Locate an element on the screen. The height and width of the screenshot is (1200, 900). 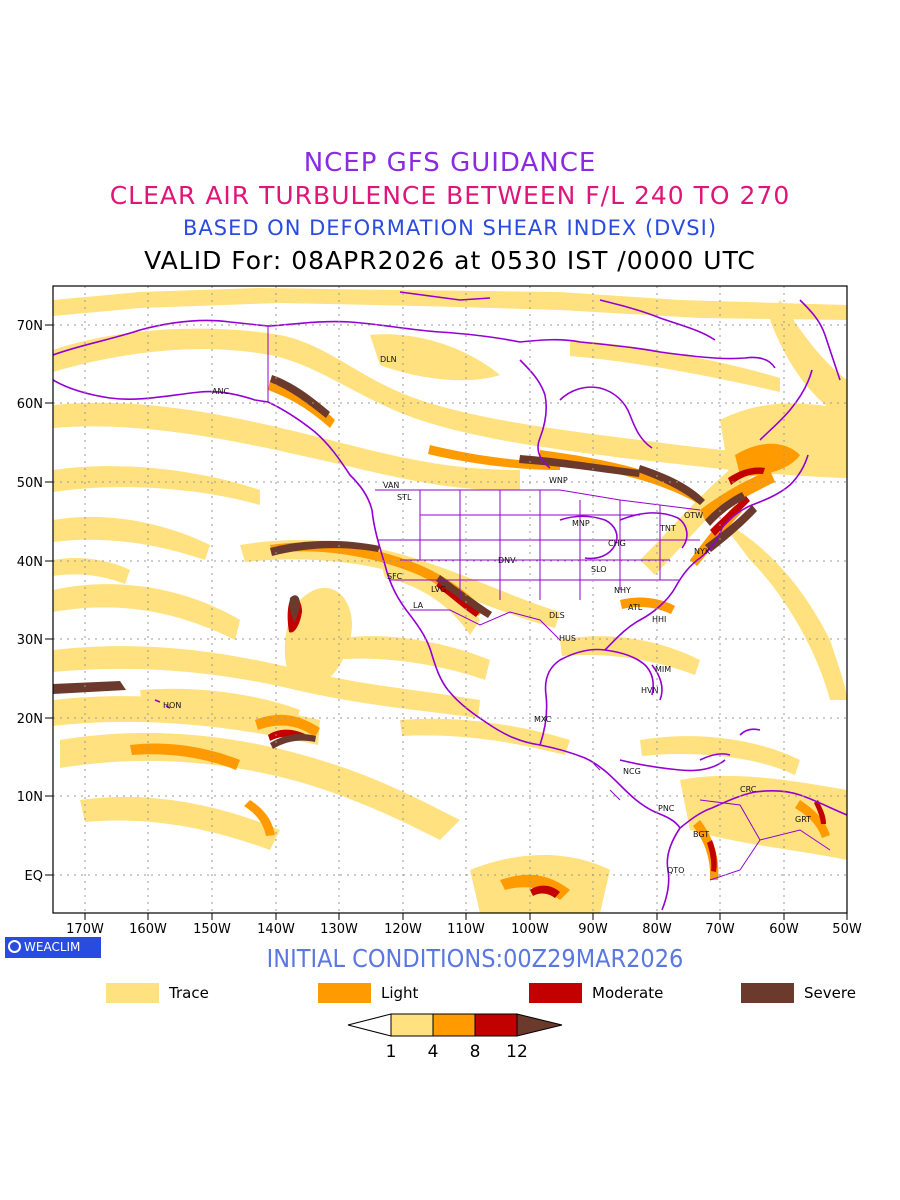
station-label: HON is located at coordinates (172, 705).